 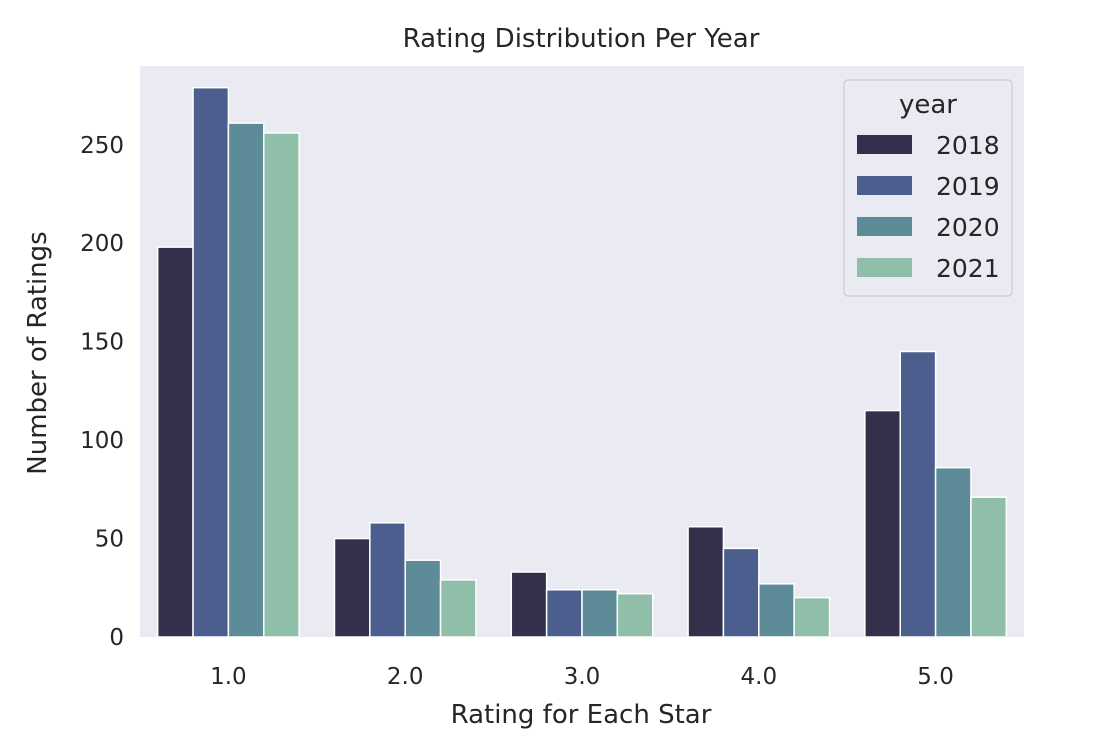 What do you see at coordinates (935, 677) in the screenshot?
I see `x-tick-label: 5.0` at bounding box center [935, 677].